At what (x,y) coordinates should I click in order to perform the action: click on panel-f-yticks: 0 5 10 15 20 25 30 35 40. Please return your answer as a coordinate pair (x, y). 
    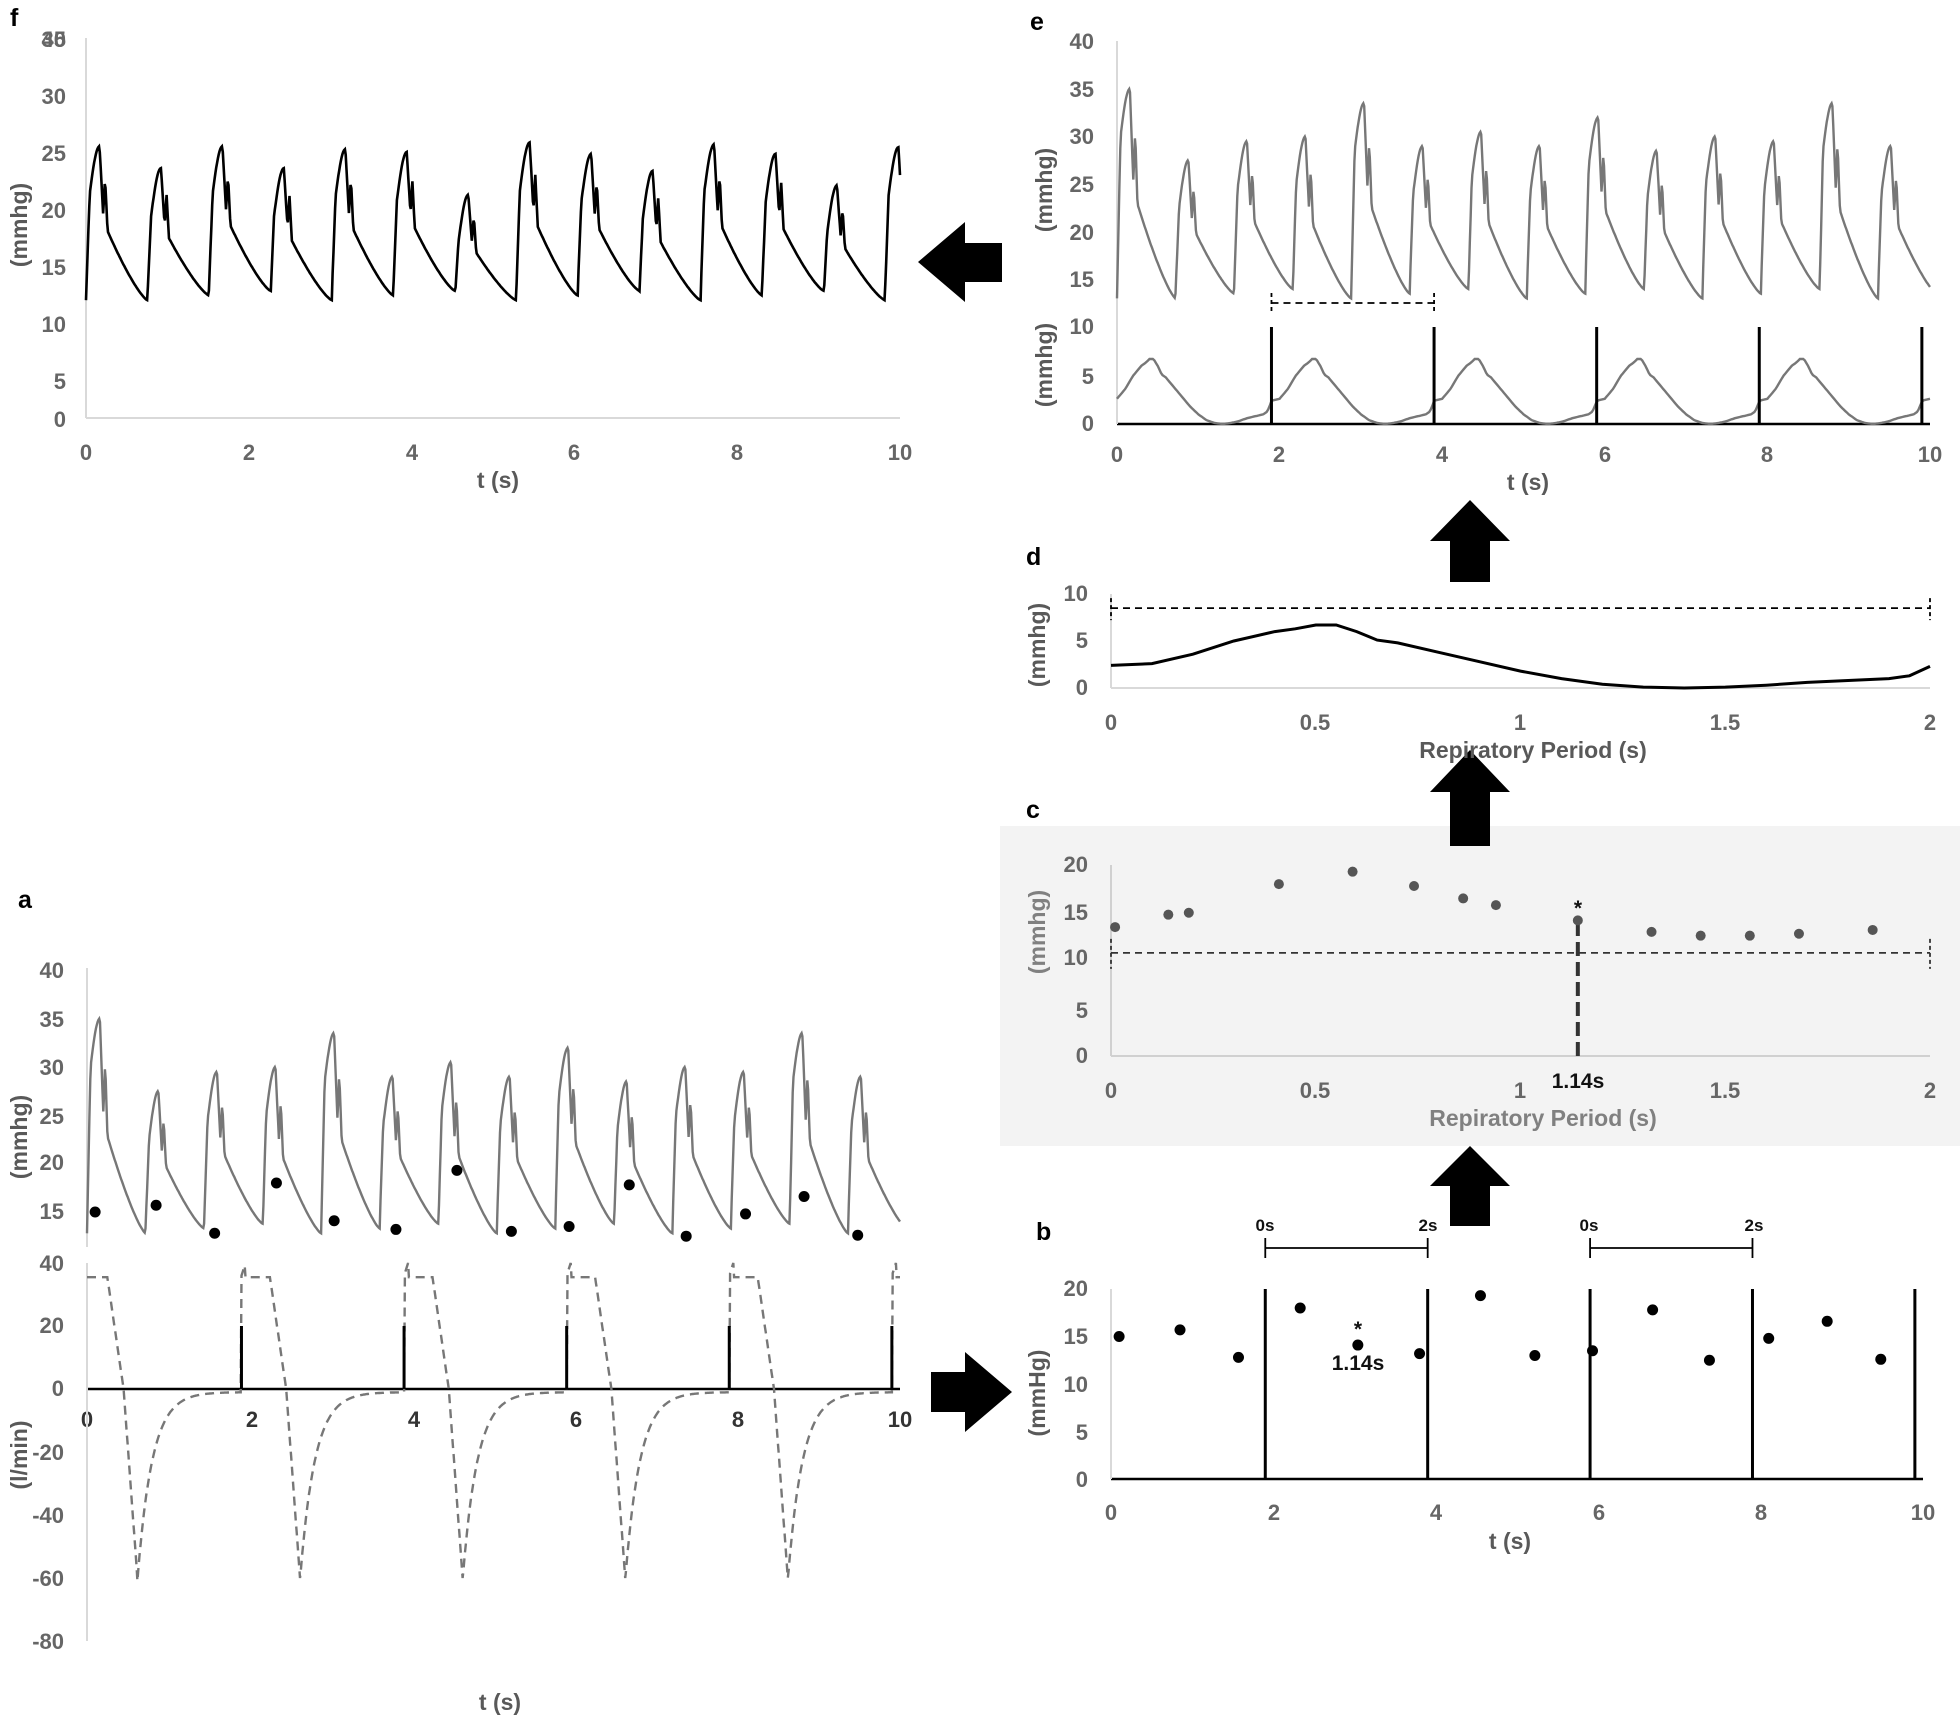
    Looking at the image, I should click on (54, 229).